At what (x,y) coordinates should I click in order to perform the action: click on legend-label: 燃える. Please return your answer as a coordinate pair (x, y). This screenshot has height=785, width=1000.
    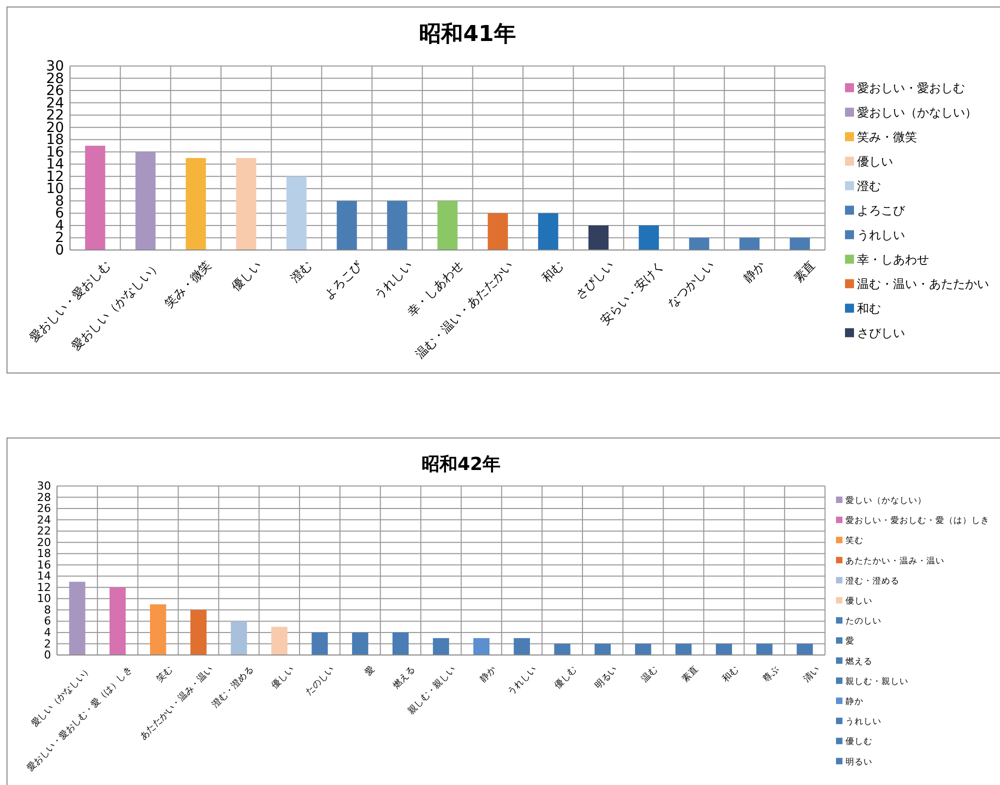
    Looking at the image, I should click on (858, 661).